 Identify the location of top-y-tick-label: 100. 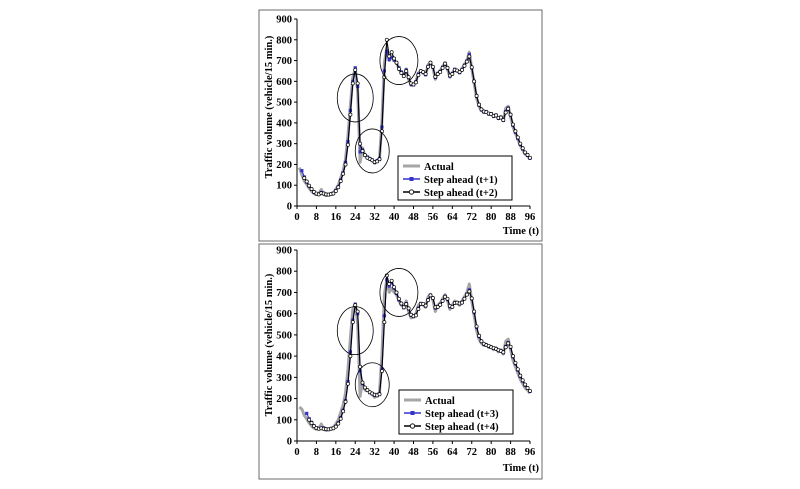
(284, 186).